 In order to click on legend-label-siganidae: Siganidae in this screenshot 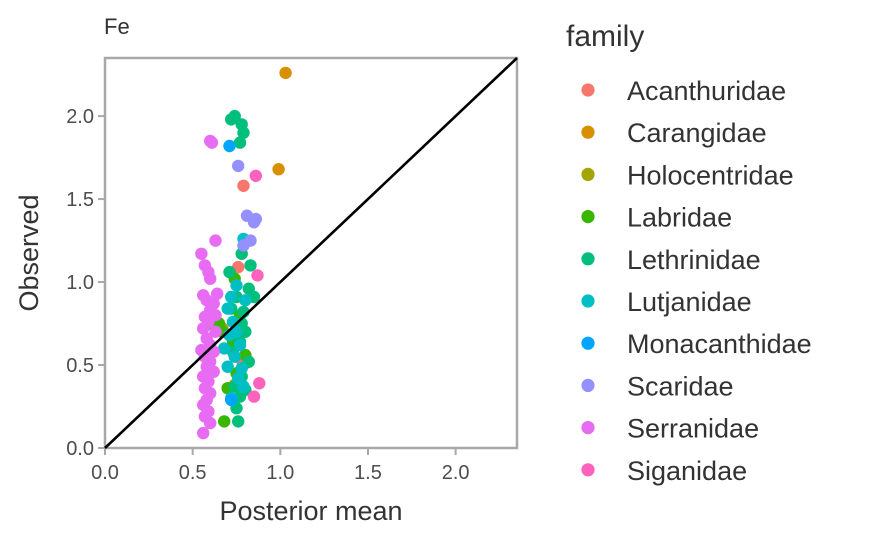, I will do `click(687, 471)`.